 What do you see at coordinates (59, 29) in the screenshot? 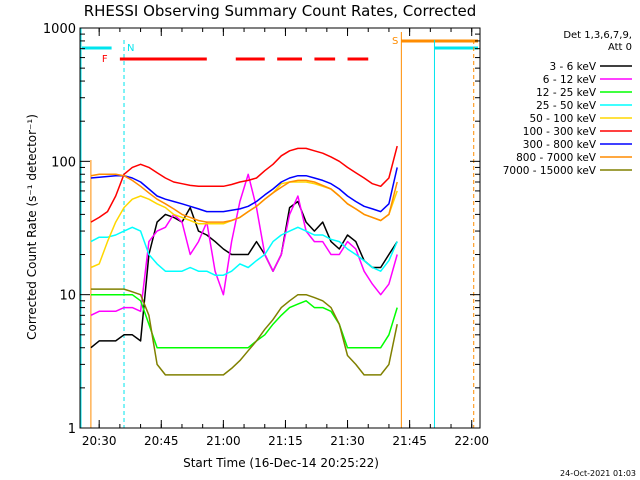
I see `y-tick-label-3: 1000` at bounding box center [59, 29].